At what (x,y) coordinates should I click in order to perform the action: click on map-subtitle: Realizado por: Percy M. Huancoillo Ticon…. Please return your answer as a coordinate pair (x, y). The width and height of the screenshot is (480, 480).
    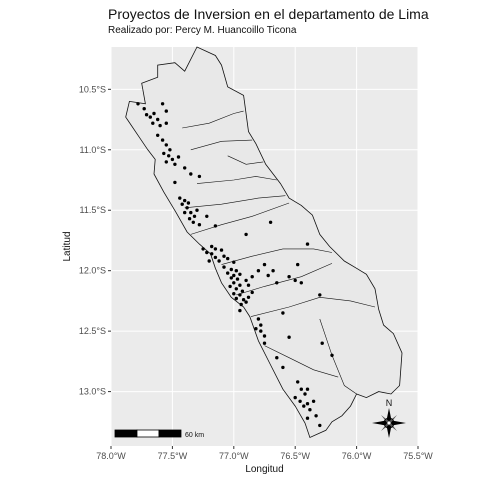
    Looking at the image, I should click on (202, 30).